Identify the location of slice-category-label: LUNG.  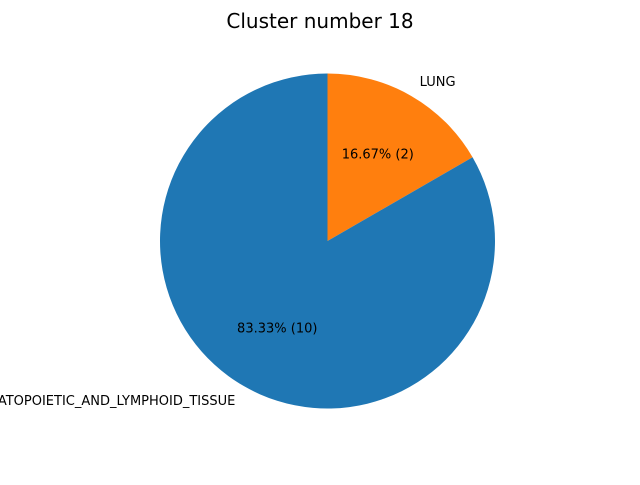
(438, 82).